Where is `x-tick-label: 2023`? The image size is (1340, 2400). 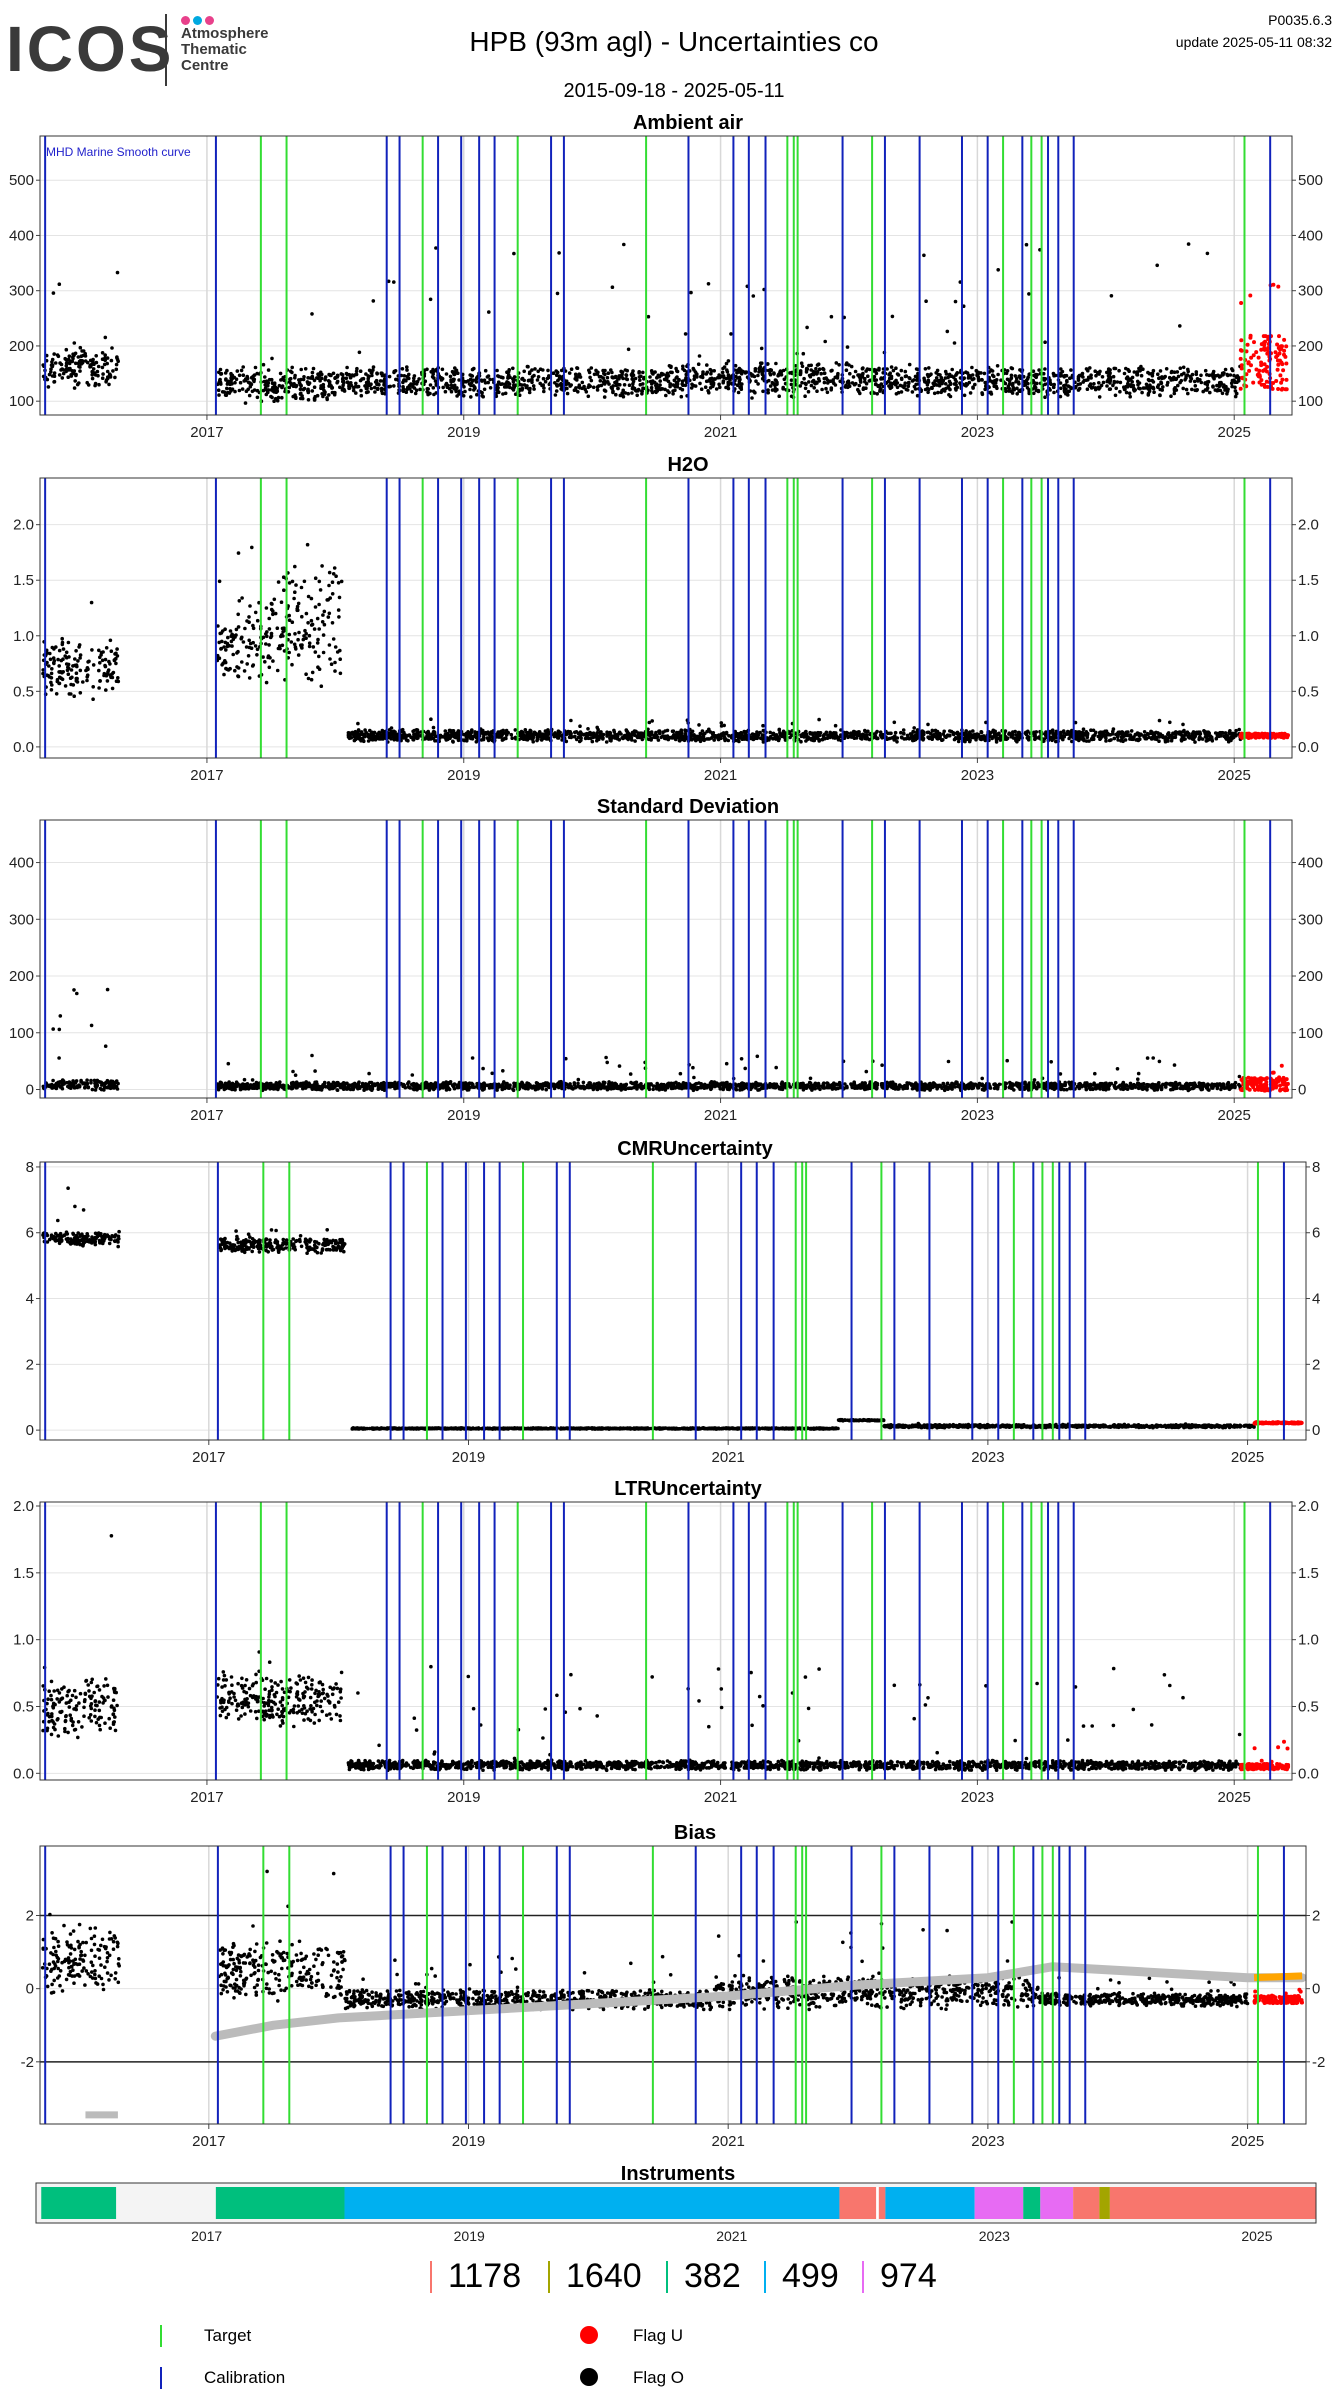
x-tick-label: 2023 is located at coordinates (977, 1115).